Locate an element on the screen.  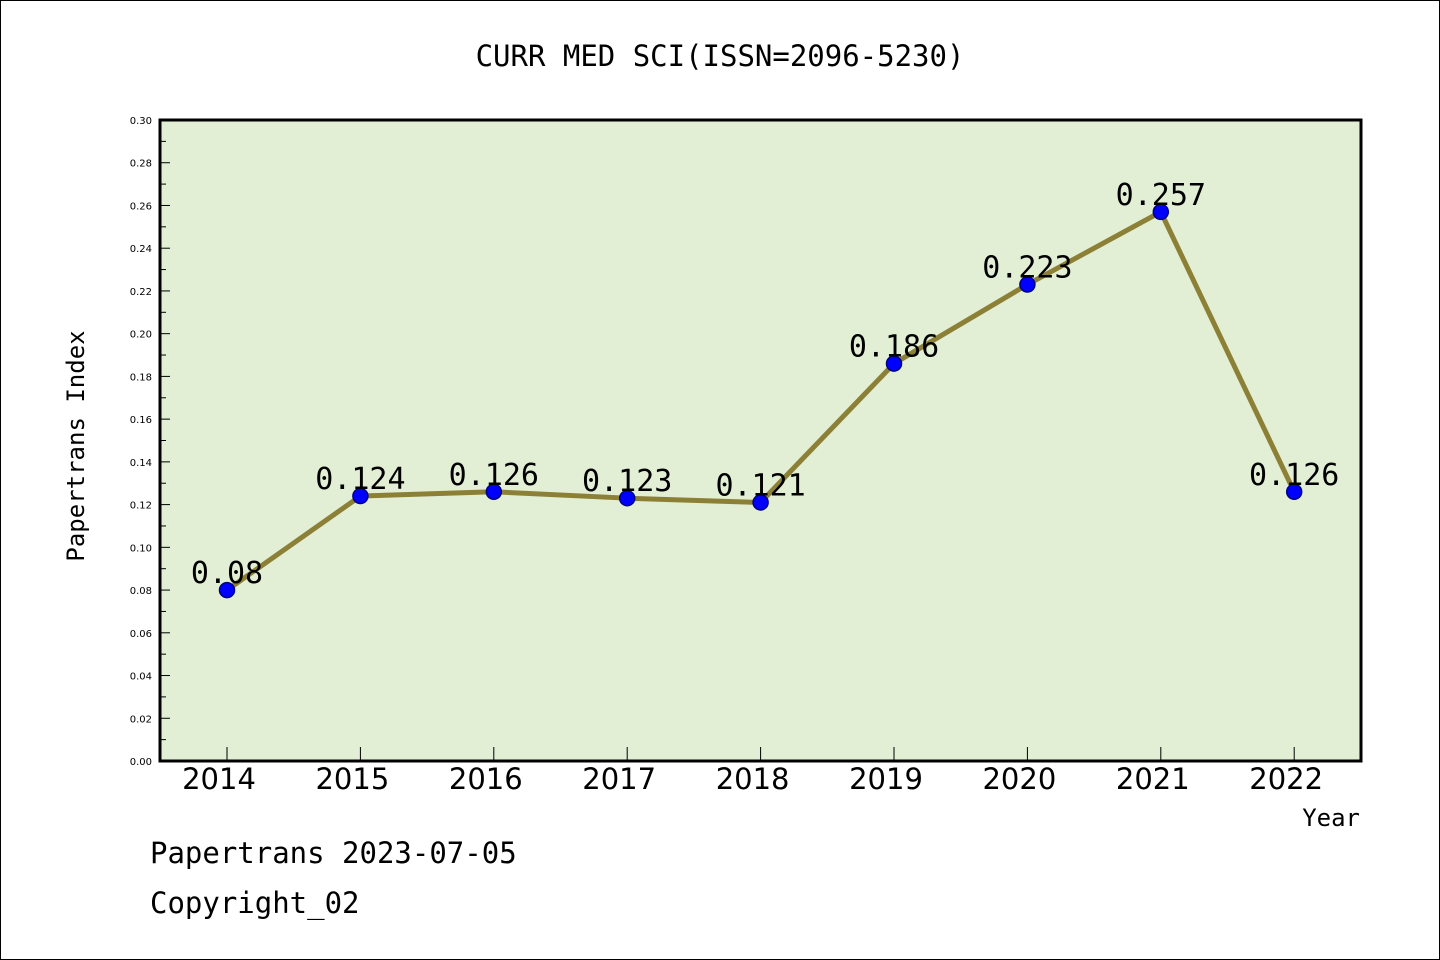
data-label: 0.186 is located at coordinates (894, 347).